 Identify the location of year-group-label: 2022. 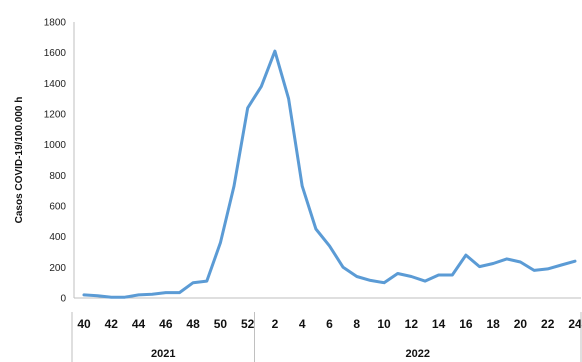
(418, 354).